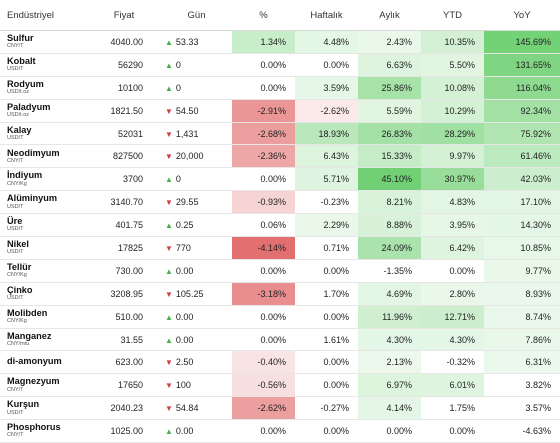  I want to click on yoy-change-cell: 10.85%, so click(522, 248).